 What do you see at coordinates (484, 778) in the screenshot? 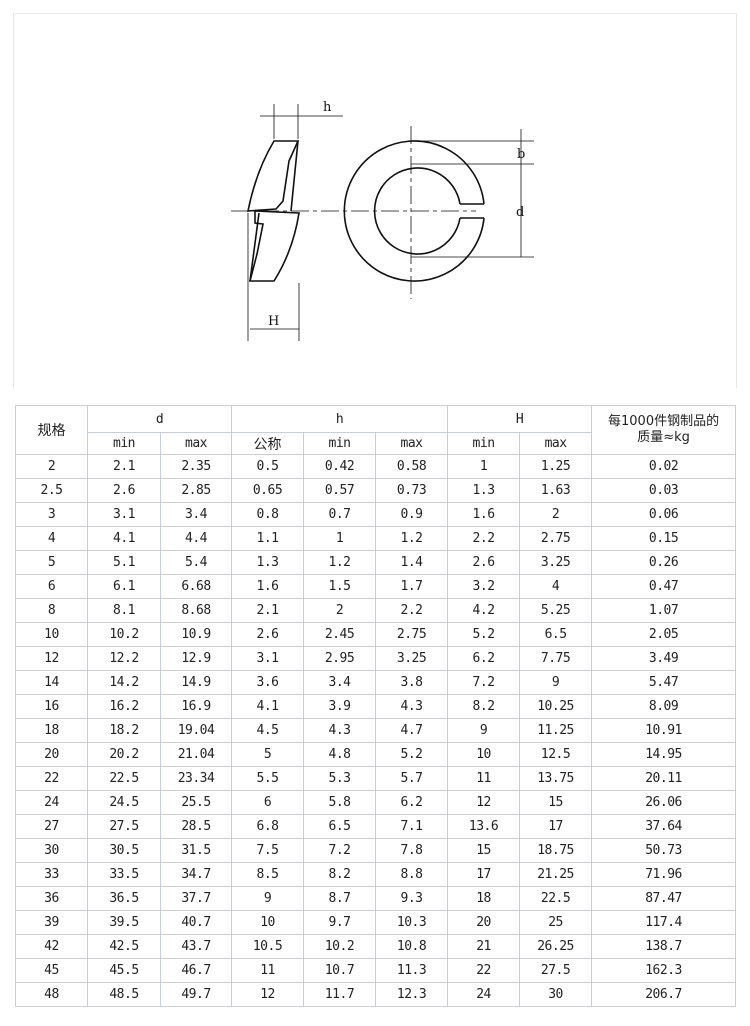
I see `table-cell: 11` at bounding box center [484, 778].